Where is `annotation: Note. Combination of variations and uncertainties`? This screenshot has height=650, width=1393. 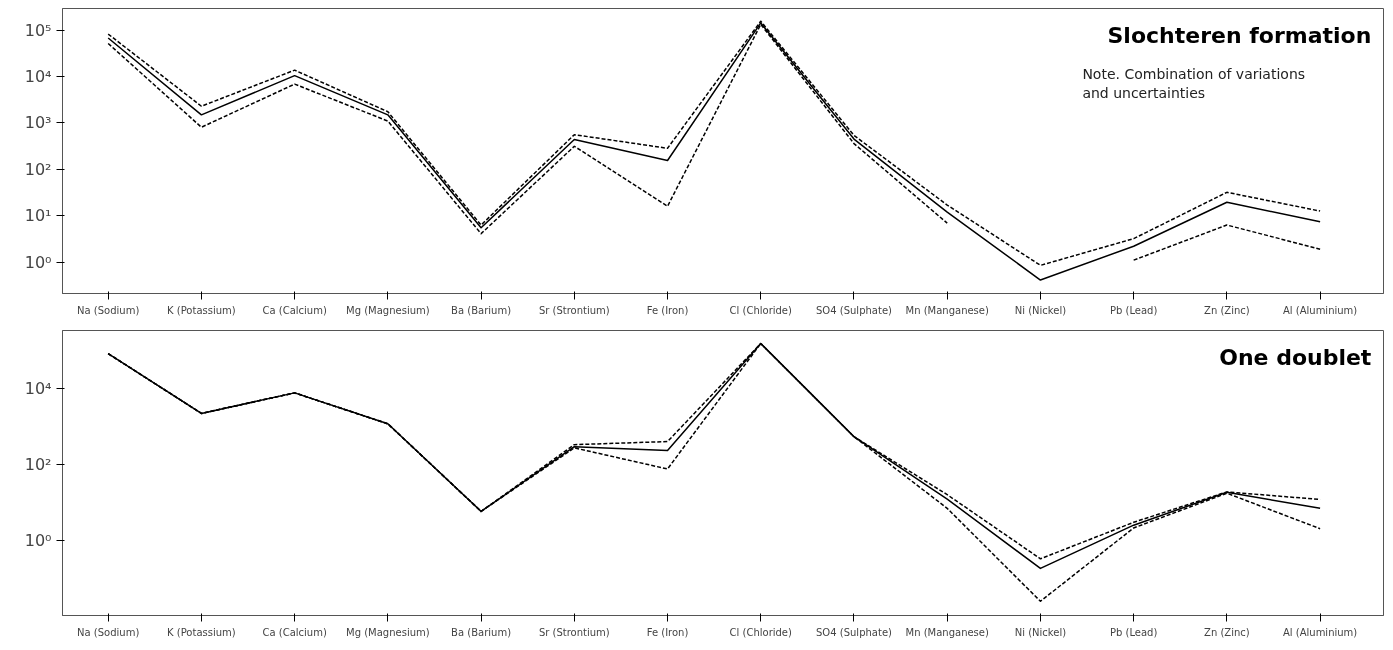
annotation: Note. Combination of variations and uncertainties is located at coordinates (1194, 83).